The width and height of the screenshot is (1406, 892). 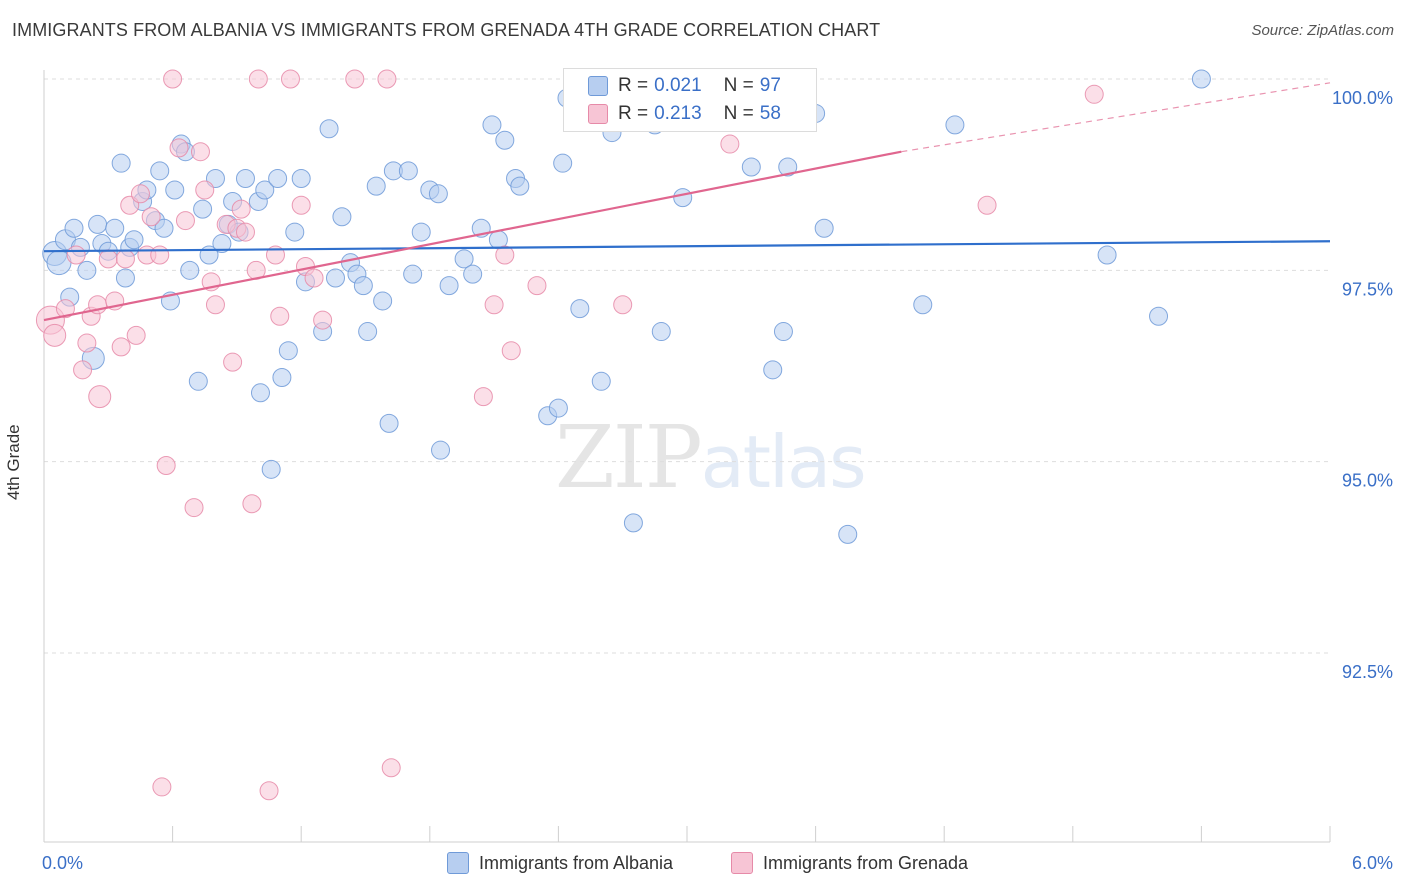 What do you see at coordinates (598, 114) in the screenshot?
I see `grenada-swatch` at bounding box center [598, 114].